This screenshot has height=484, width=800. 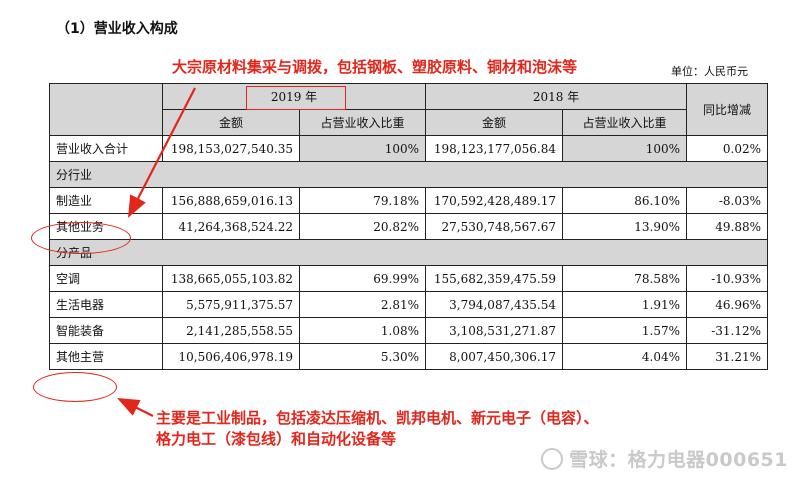 What do you see at coordinates (231, 226) in the screenshot?
I see `amount-2019: 41,264,368,524.22` at bounding box center [231, 226].